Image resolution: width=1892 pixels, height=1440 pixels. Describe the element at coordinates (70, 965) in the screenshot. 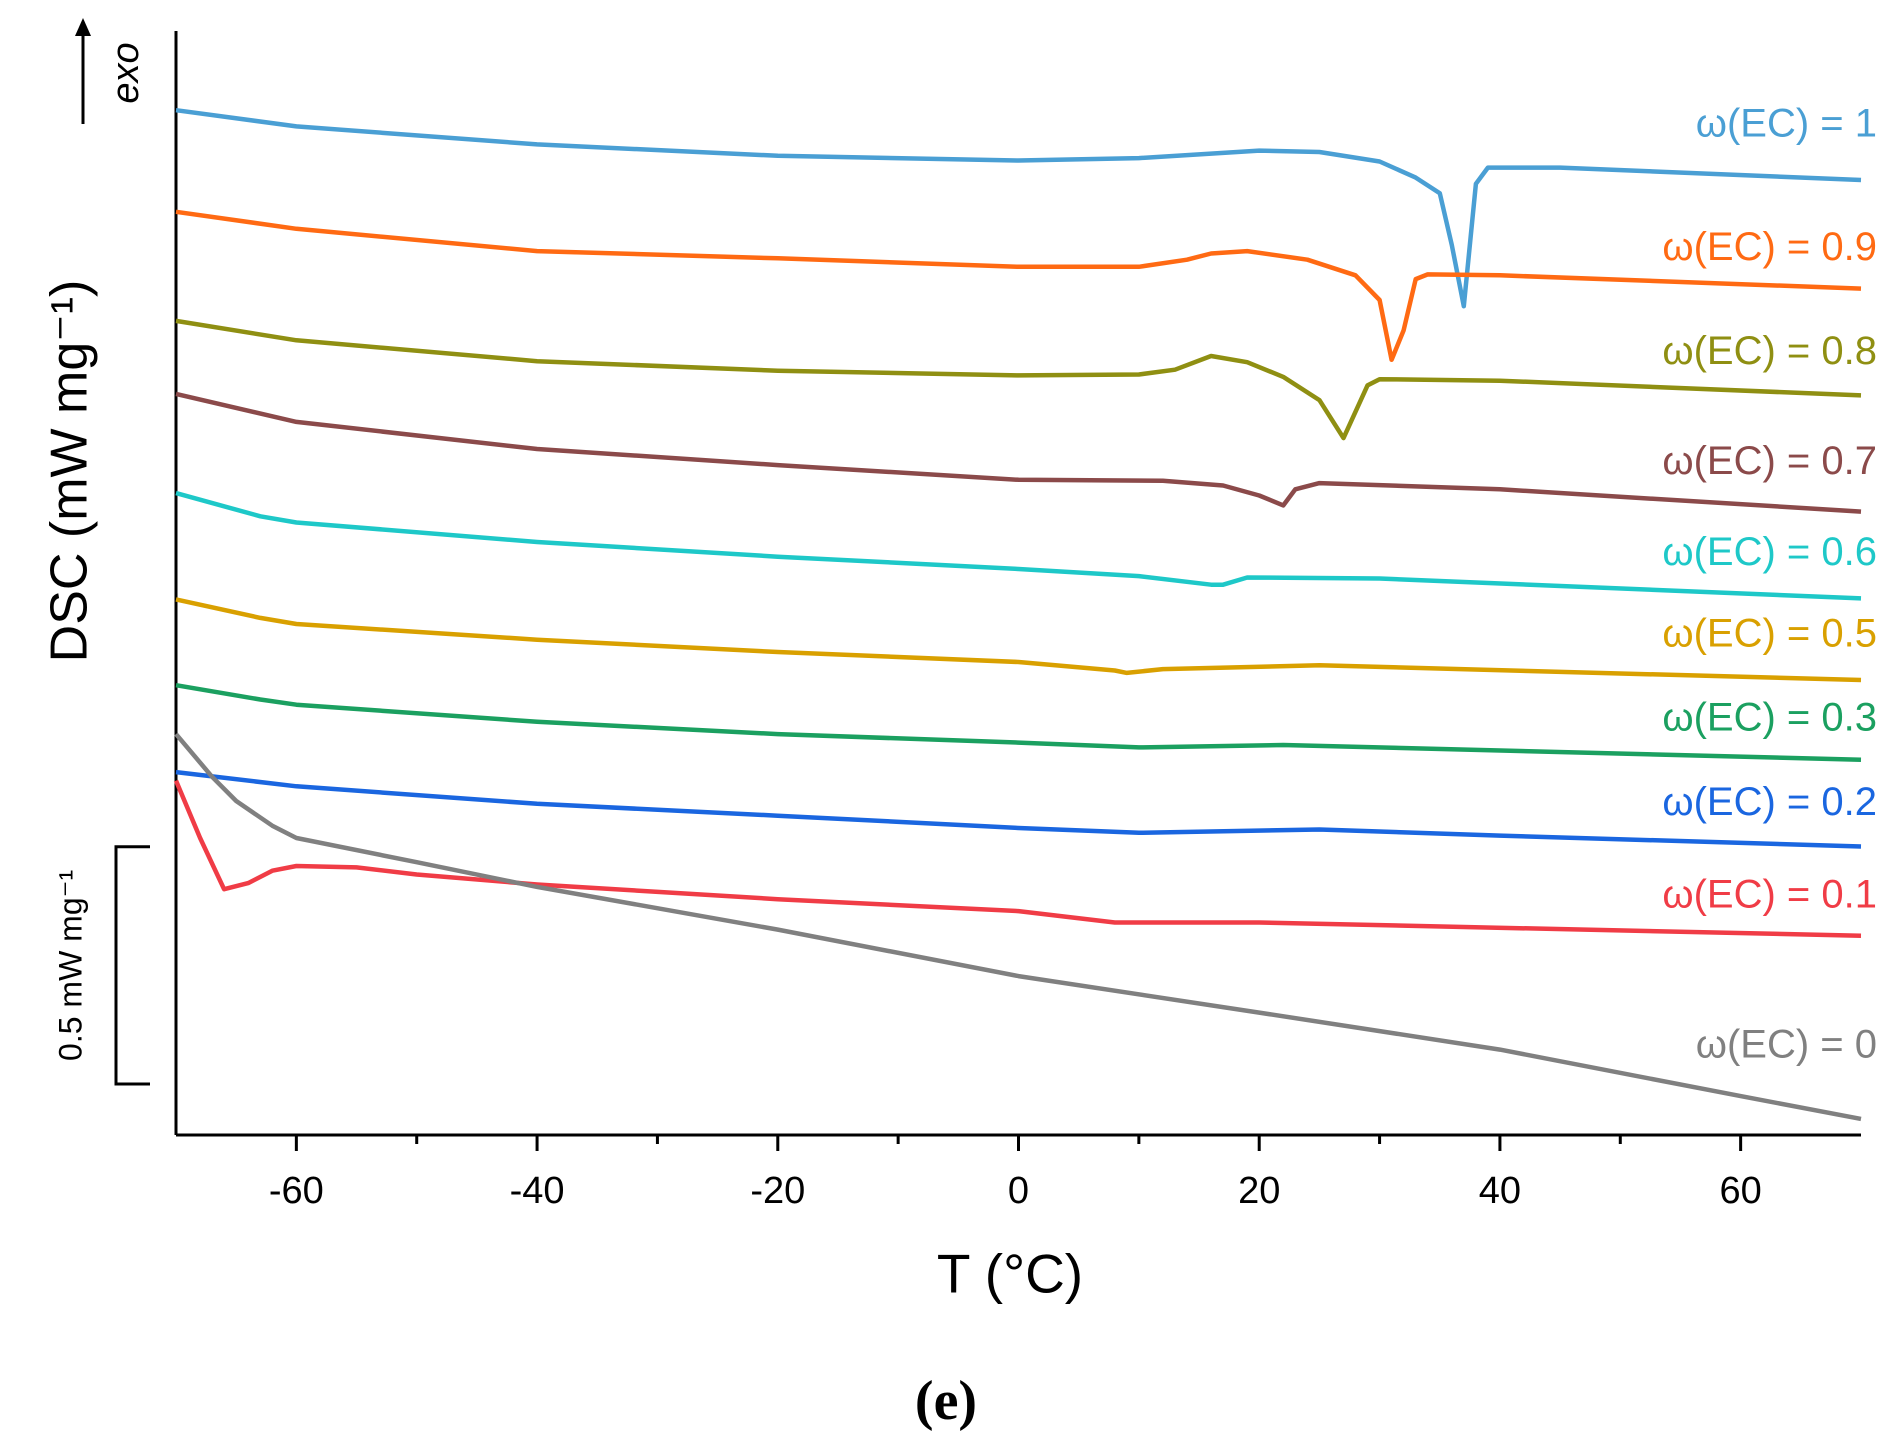

I see `scale-bar-label: 0.5 mW mg⁻¹` at that location.